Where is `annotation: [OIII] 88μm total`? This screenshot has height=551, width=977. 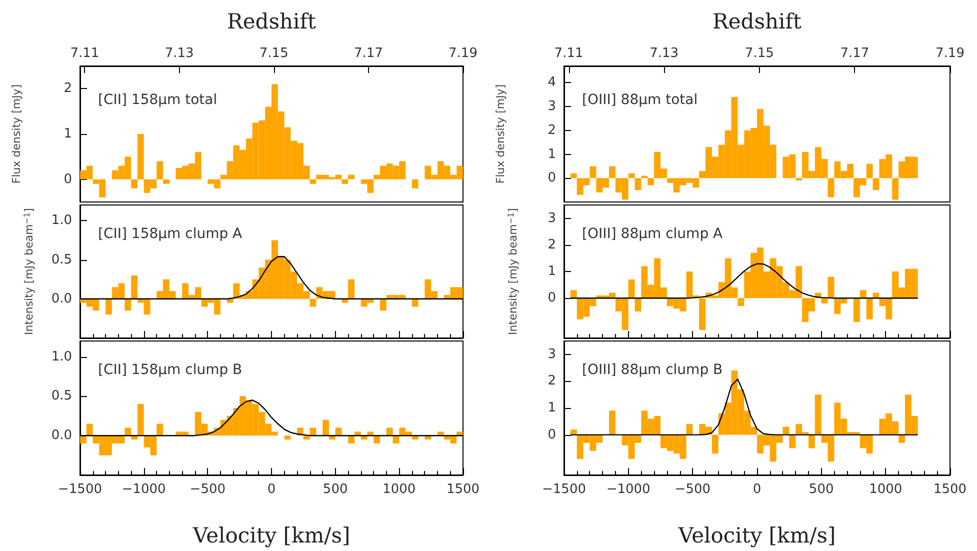 annotation: [OIII] 88μm total is located at coordinates (640, 100).